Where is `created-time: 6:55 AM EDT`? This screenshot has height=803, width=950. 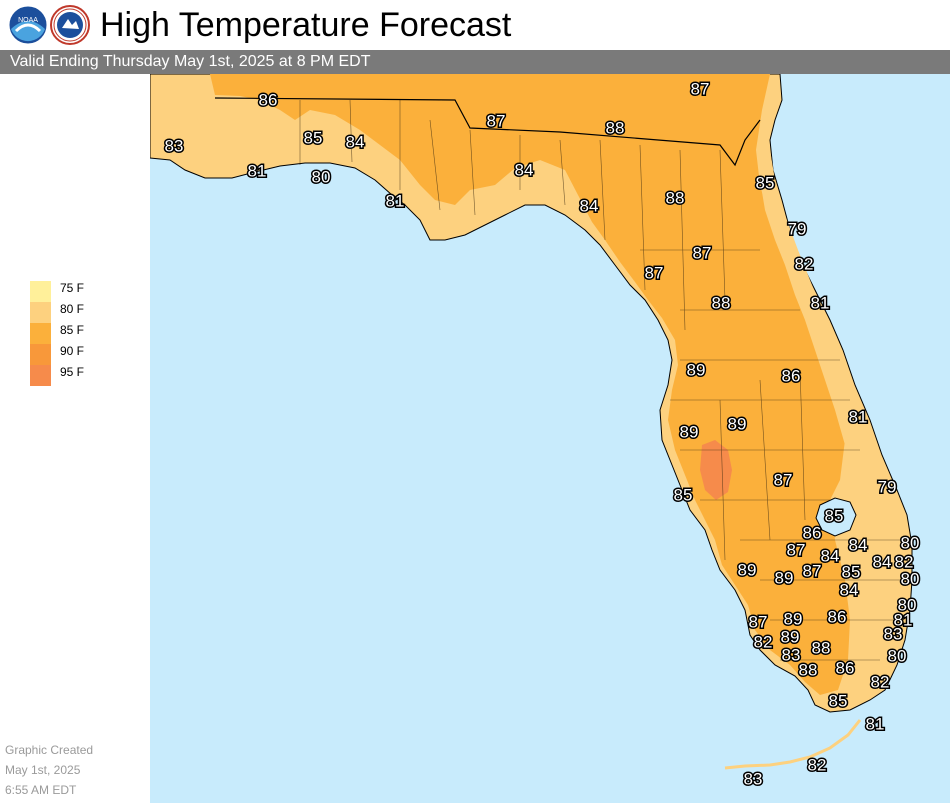 created-time: 6:55 AM EDT is located at coordinates (41, 790).